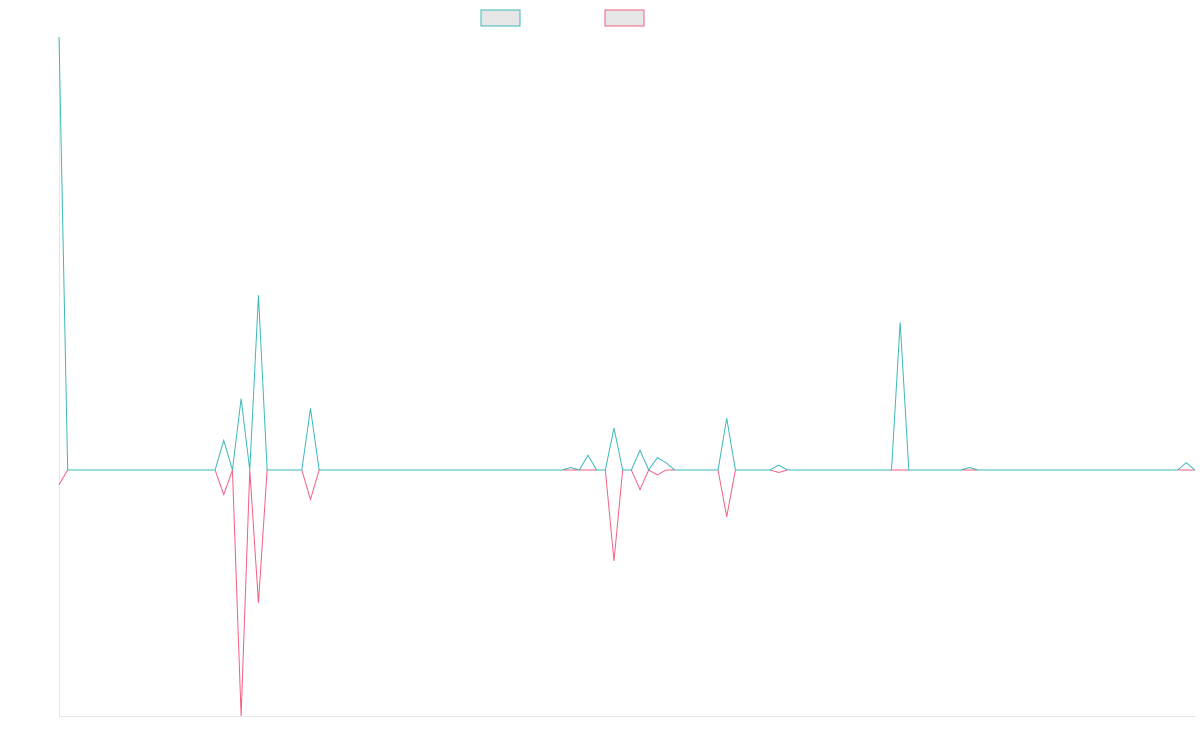 This screenshot has width=1200, height=750. What do you see at coordinates (562, 18) in the screenshot?
I see `legend` at bounding box center [562, 18].